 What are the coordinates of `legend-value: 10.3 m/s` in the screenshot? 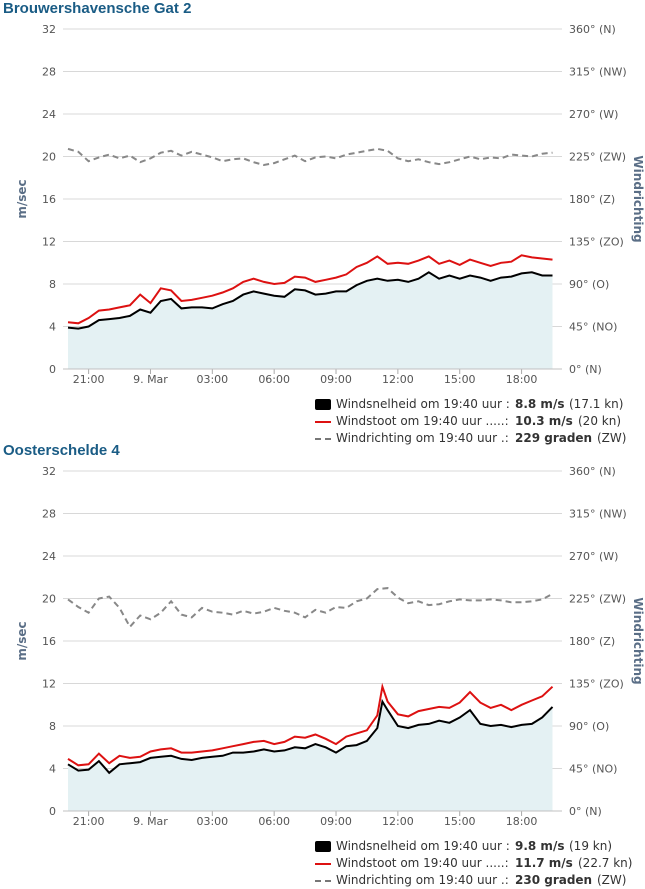 It's located at (544, 421).